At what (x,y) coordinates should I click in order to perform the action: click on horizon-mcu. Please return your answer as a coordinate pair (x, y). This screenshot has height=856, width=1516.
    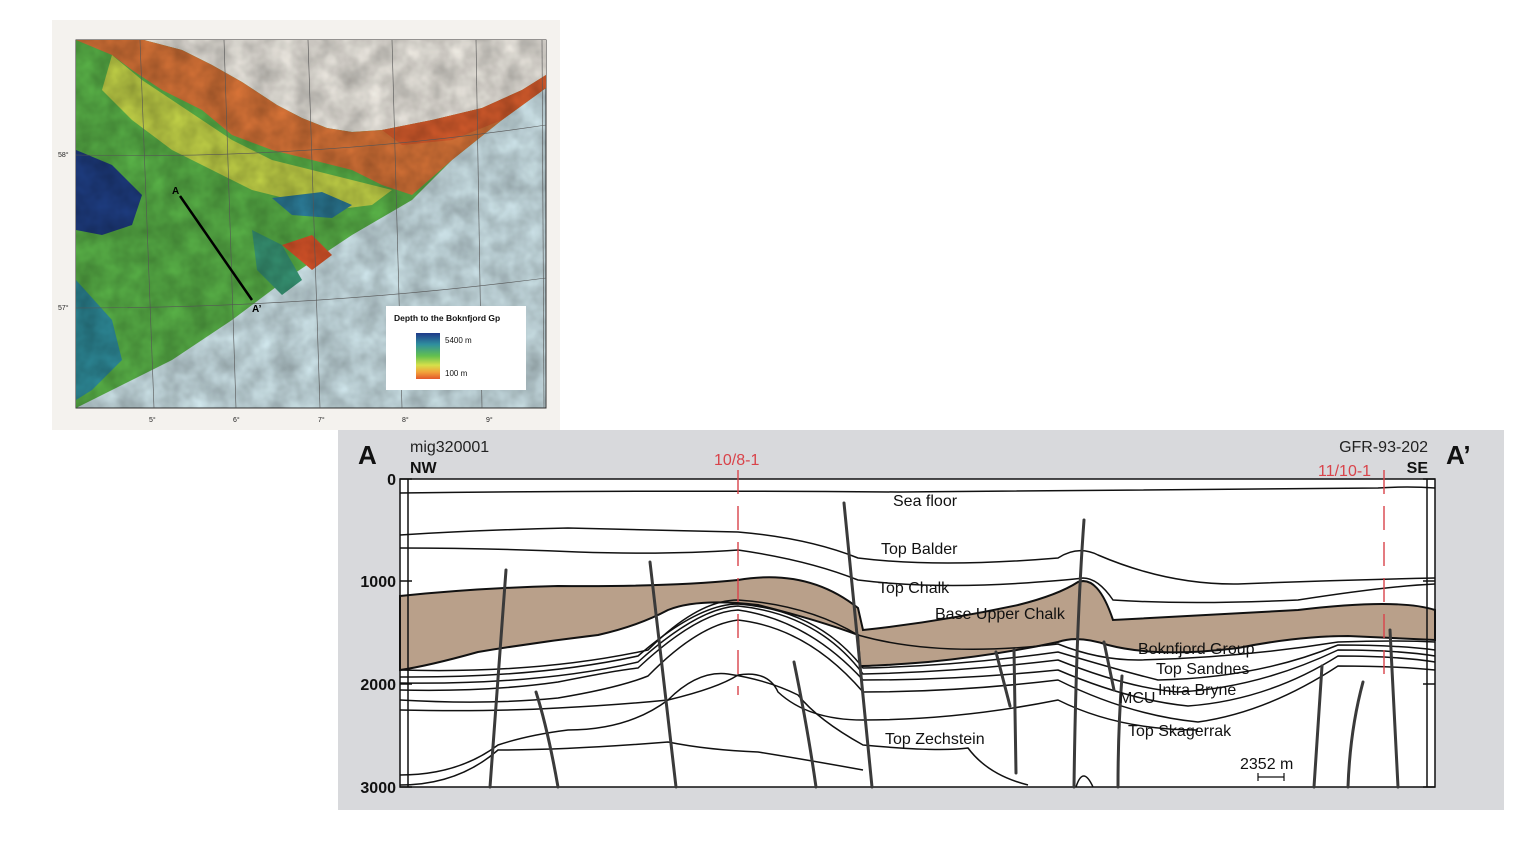
    Looking at the image, I should click on (917, 658).